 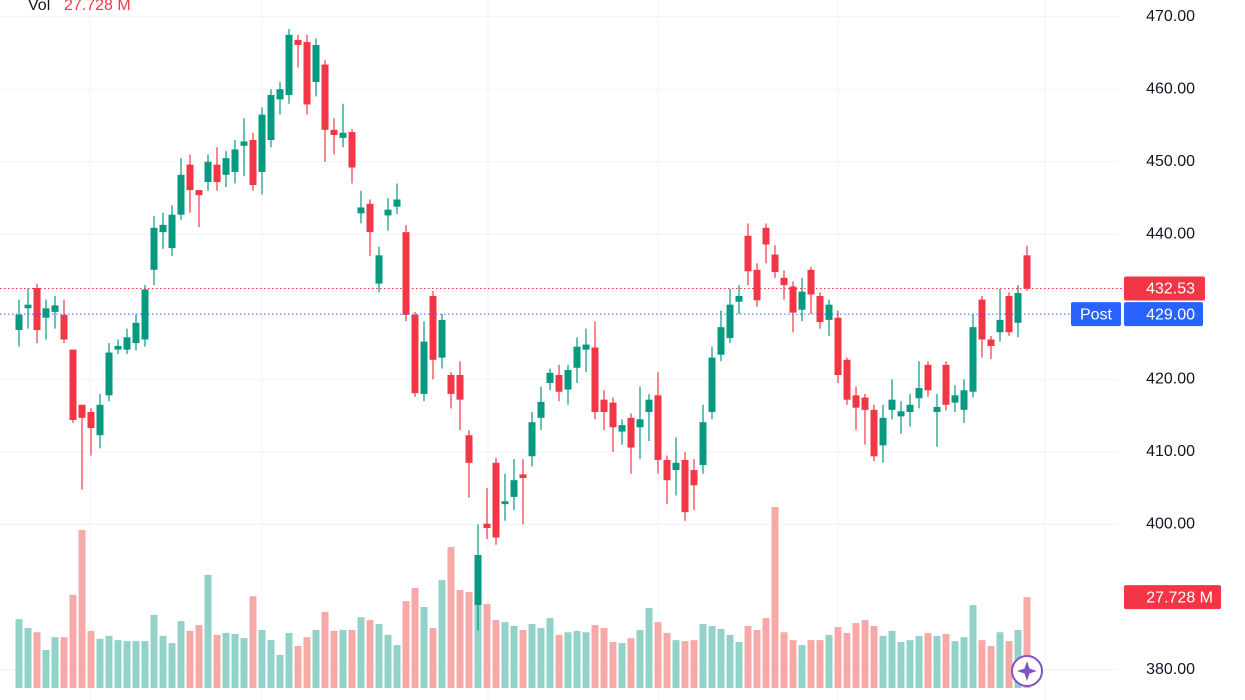 What do you see at coordinates (1164, 288) in the screenshot?
I see `last-price-badge` at bounding box center [1164, 288].